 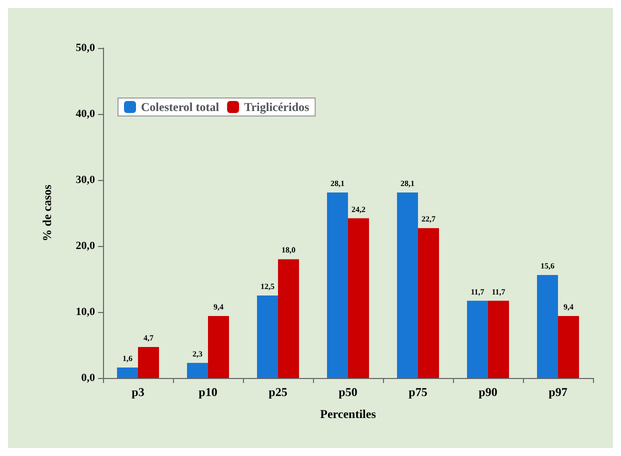 I want to click on y-tick-label: 20,0, so click(x=86, y=246).